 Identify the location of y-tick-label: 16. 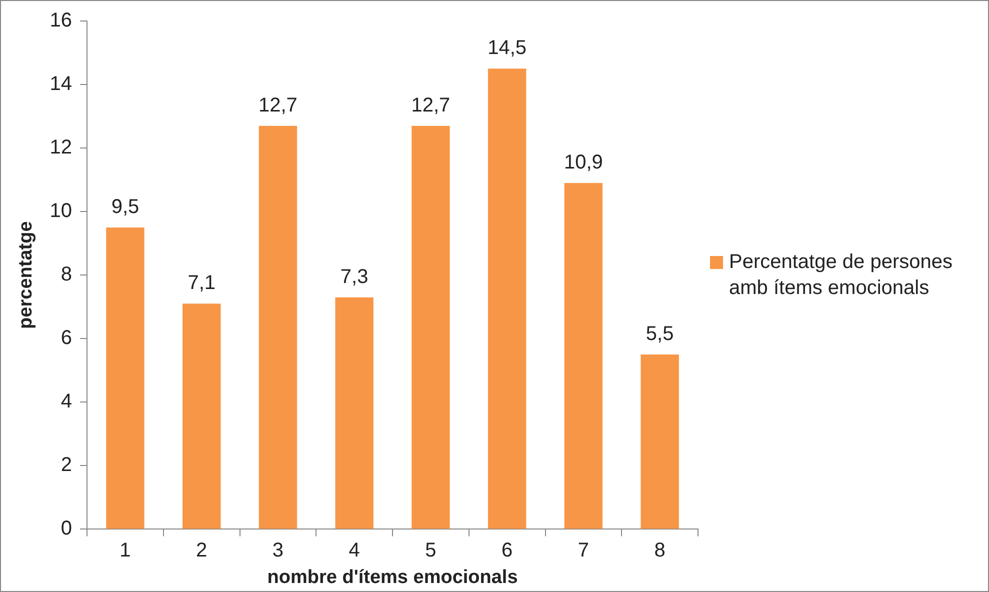
(61, 21).